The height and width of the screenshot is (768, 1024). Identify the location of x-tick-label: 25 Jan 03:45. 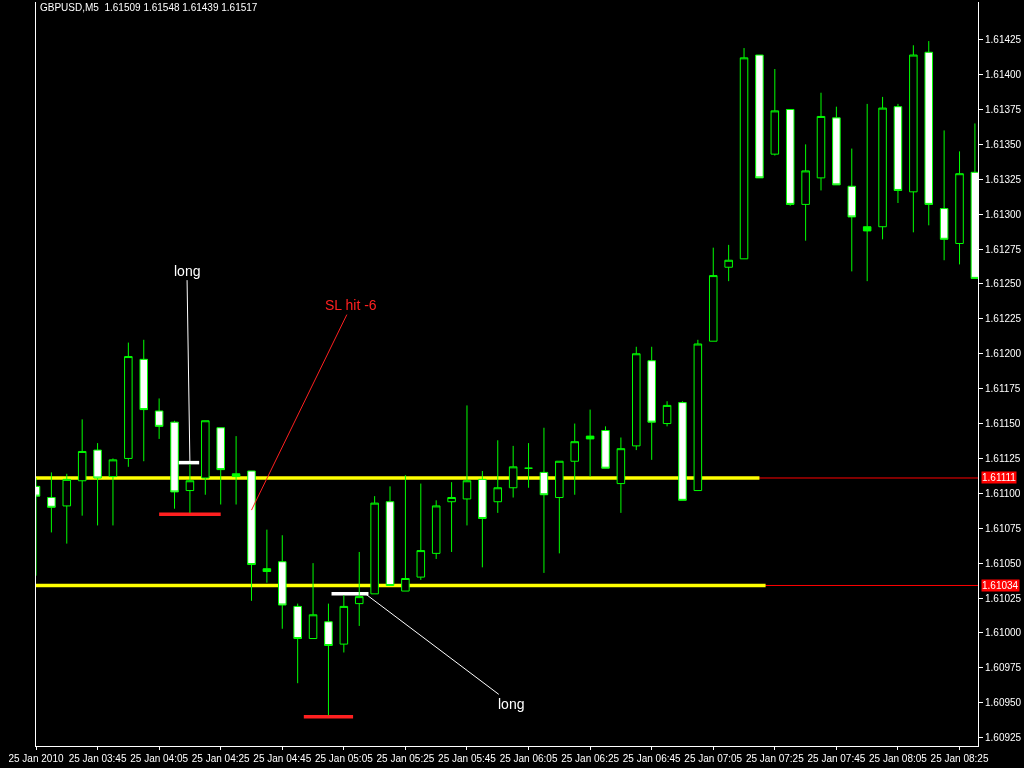
(97, 758).